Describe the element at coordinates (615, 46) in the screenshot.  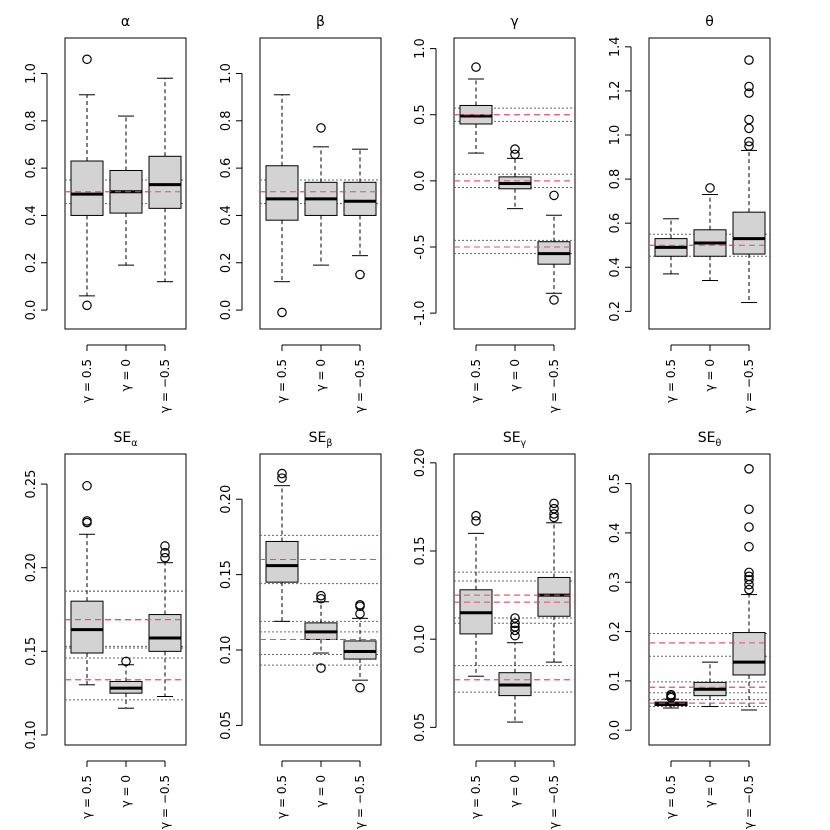
I see `y-tick-label: 1.4` at that location.